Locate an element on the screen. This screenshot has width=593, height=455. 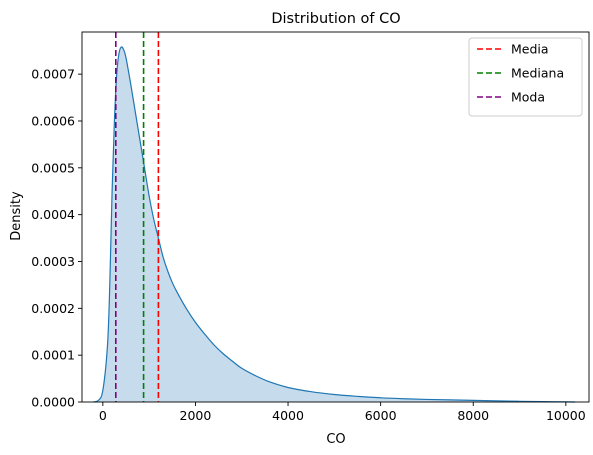
y-tick-label: 0.0000 is located at coordinates (53, 402).